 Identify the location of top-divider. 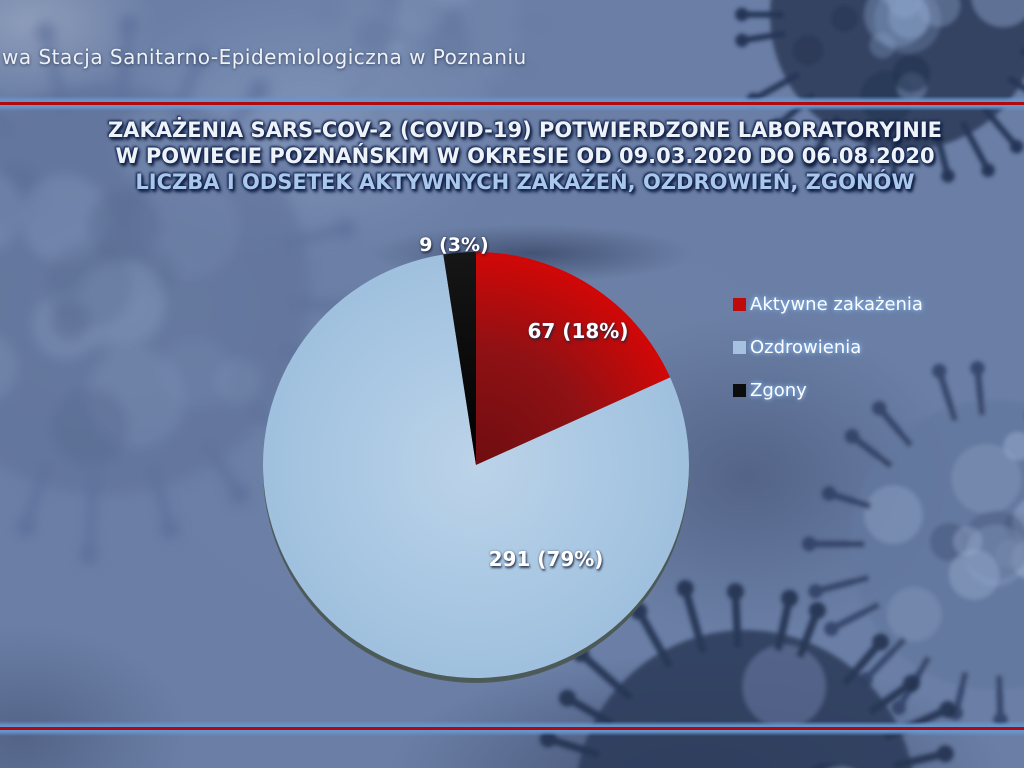
(512, 103).